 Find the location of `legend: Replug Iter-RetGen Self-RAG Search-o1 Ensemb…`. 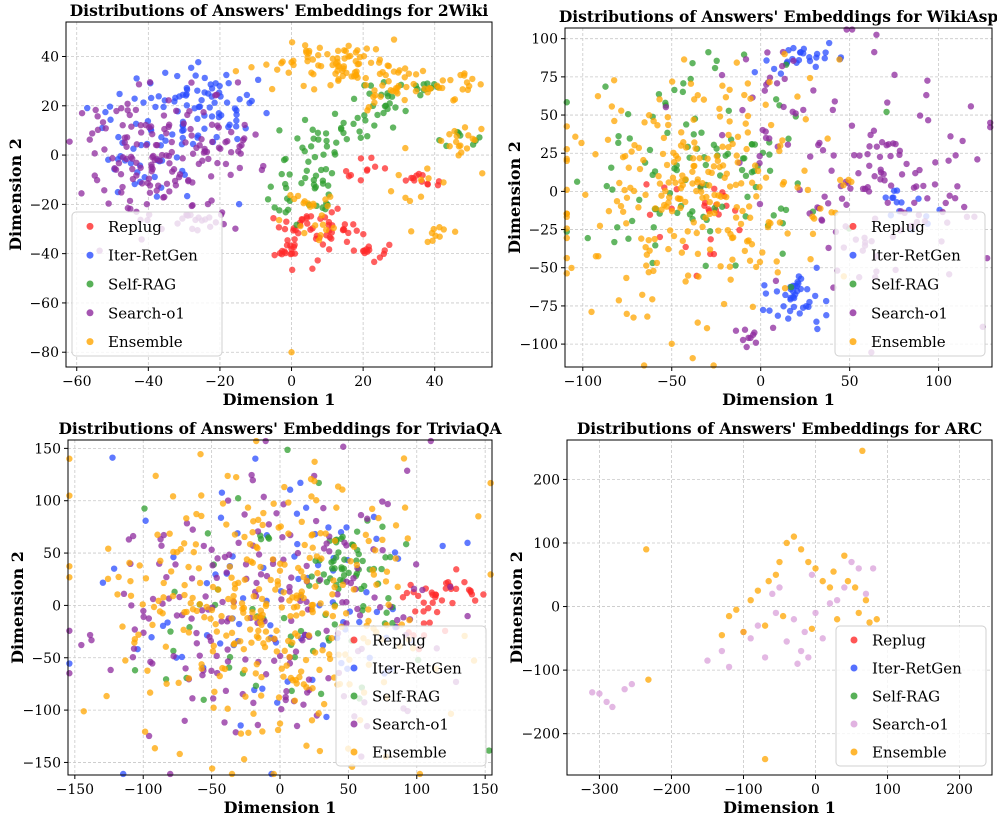

legend: Replug Iter-RetGen Self-RAG Search-o1 Ensemb… is located at coordinates (411, 696).